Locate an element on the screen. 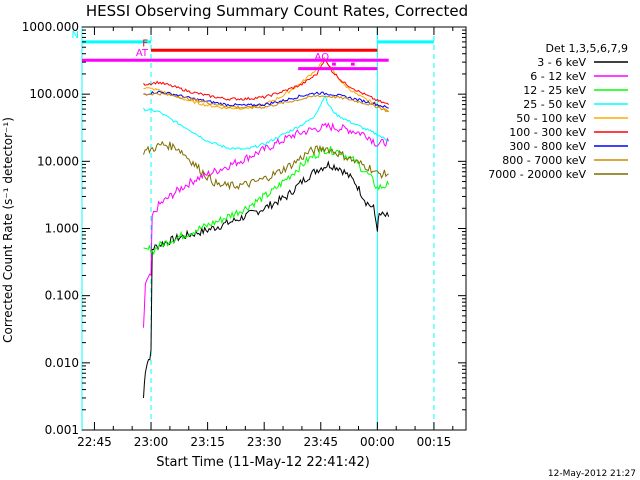  x-tick-label: 23:15 is located at coordinates (207, 442).